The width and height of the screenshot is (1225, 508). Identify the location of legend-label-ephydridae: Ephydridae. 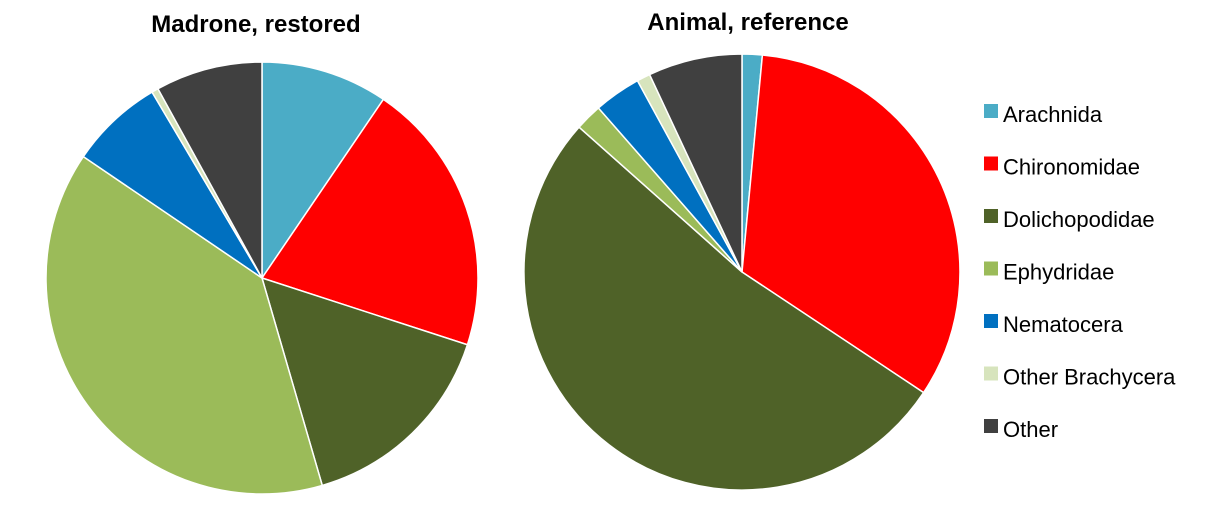
(1058, 272).